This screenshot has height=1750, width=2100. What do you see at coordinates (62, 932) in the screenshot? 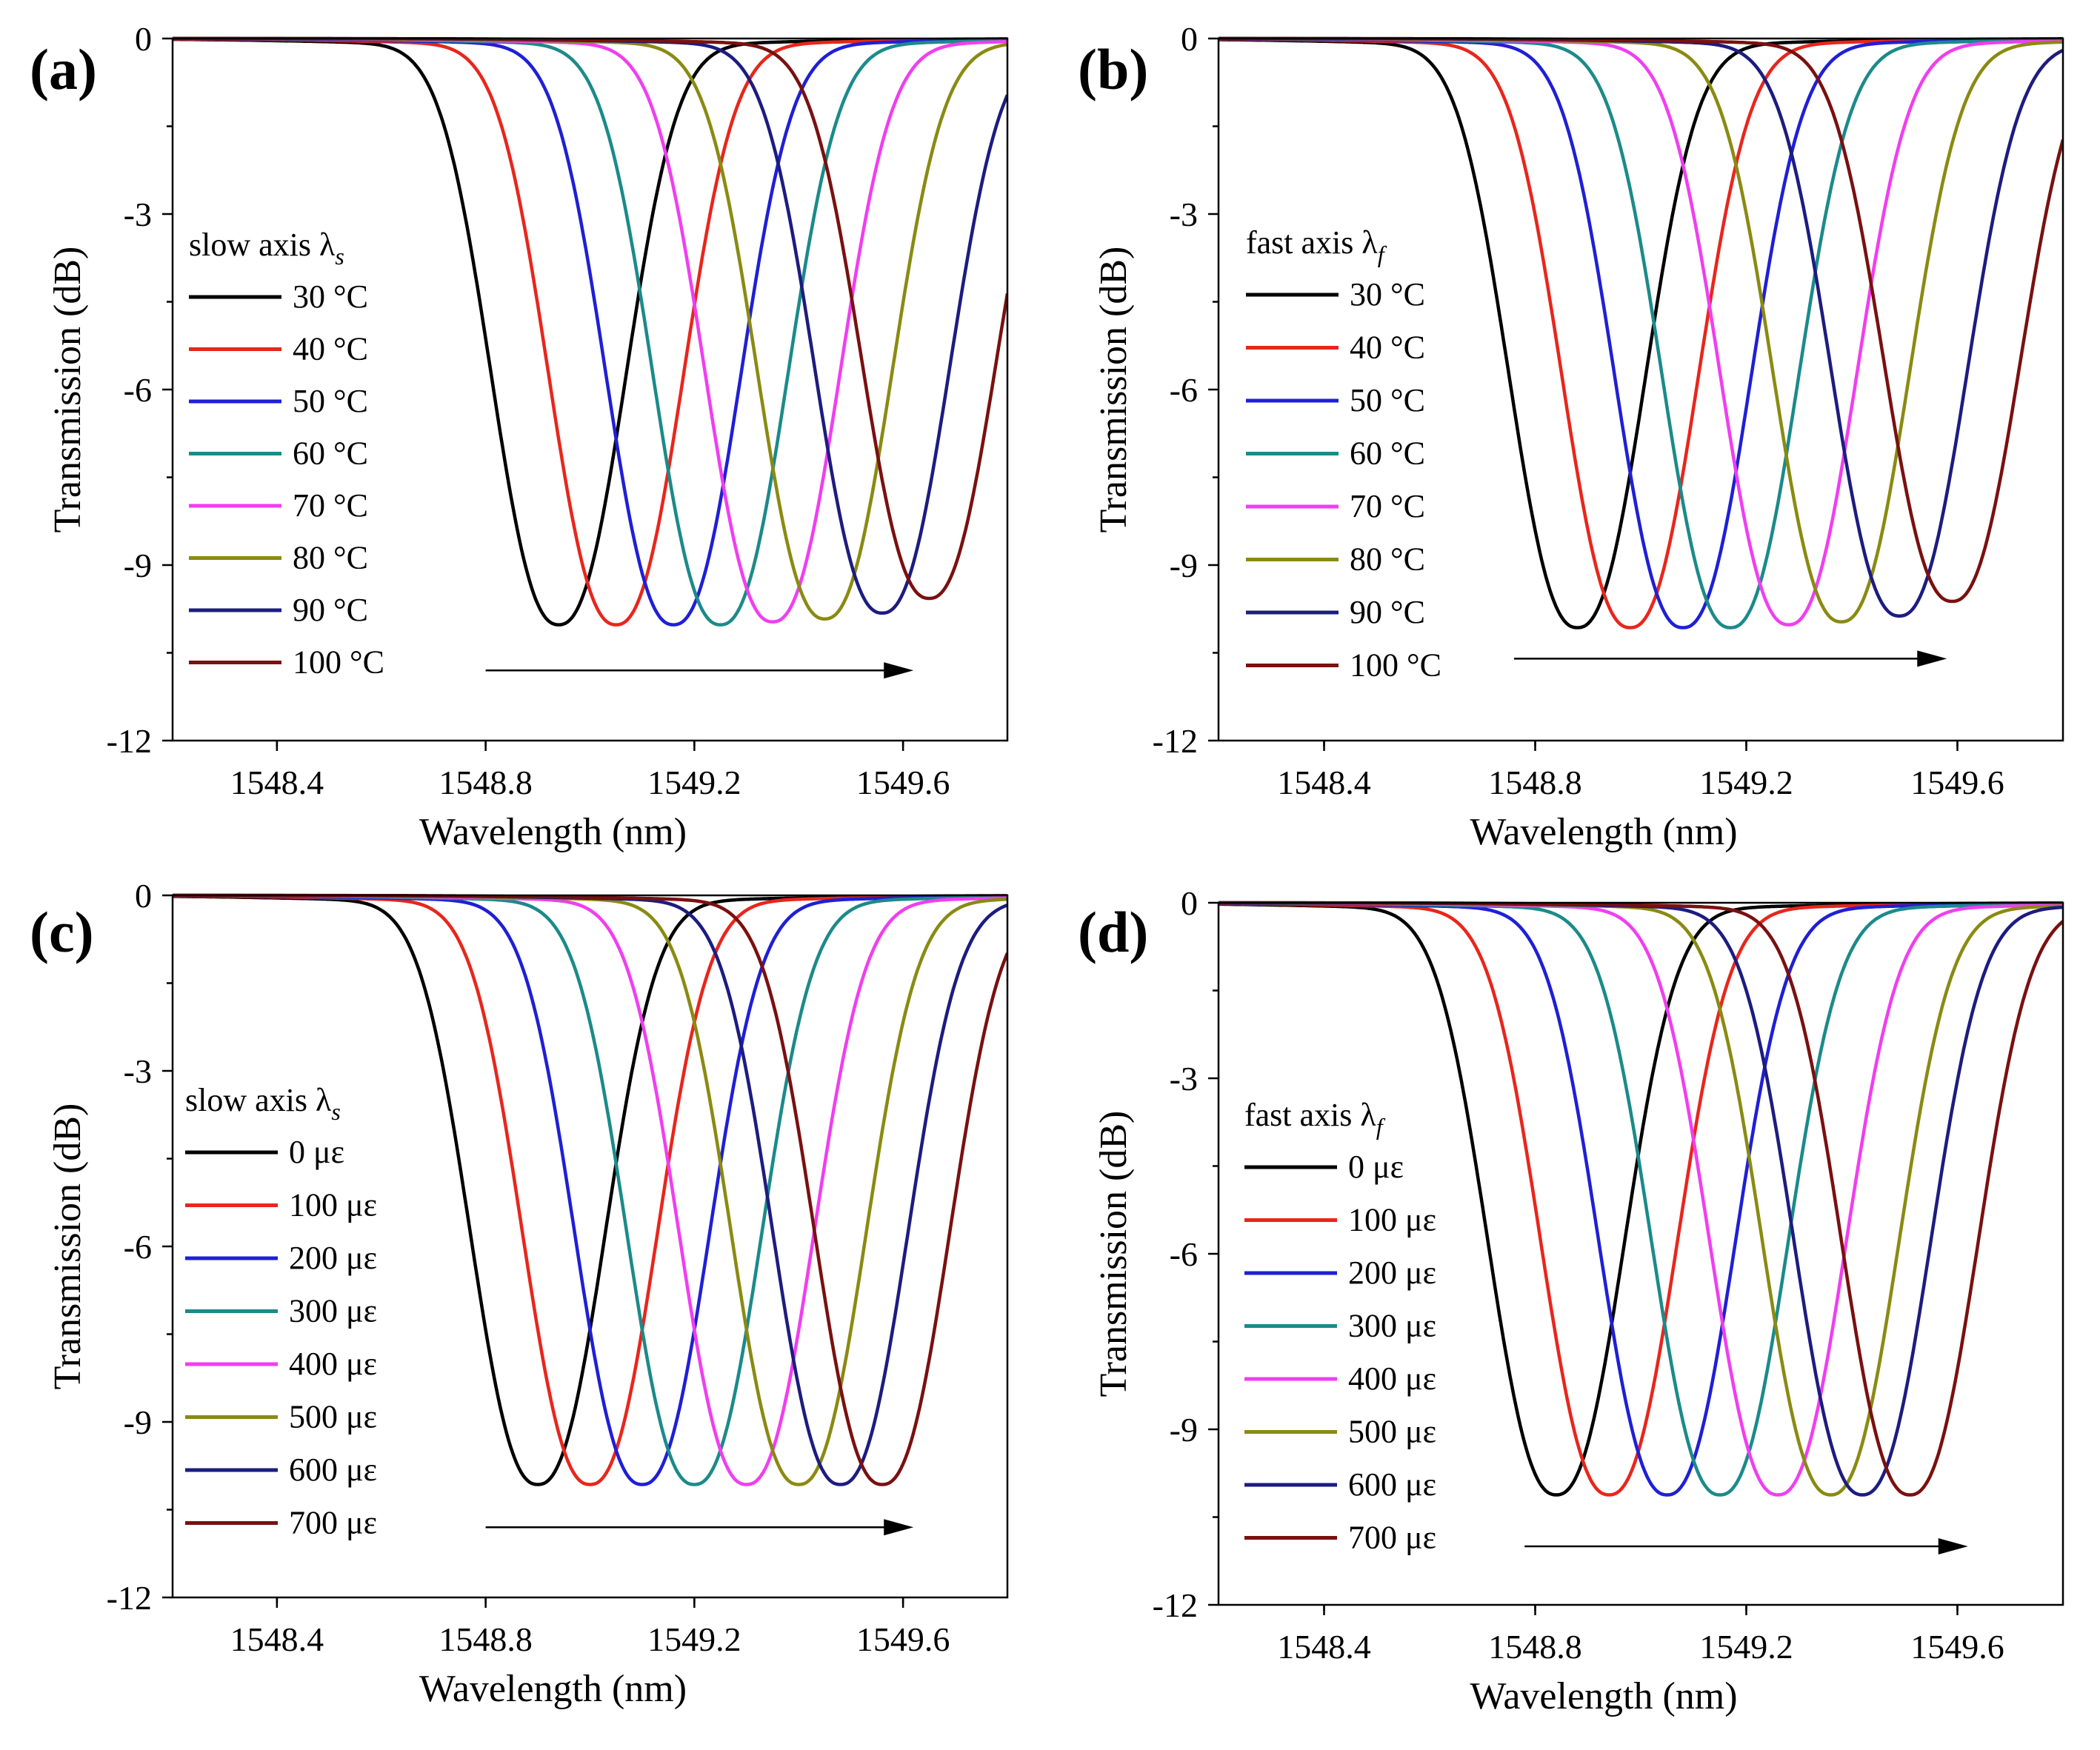
I see `panel-label: (c)` at bounding box center [62, 932].